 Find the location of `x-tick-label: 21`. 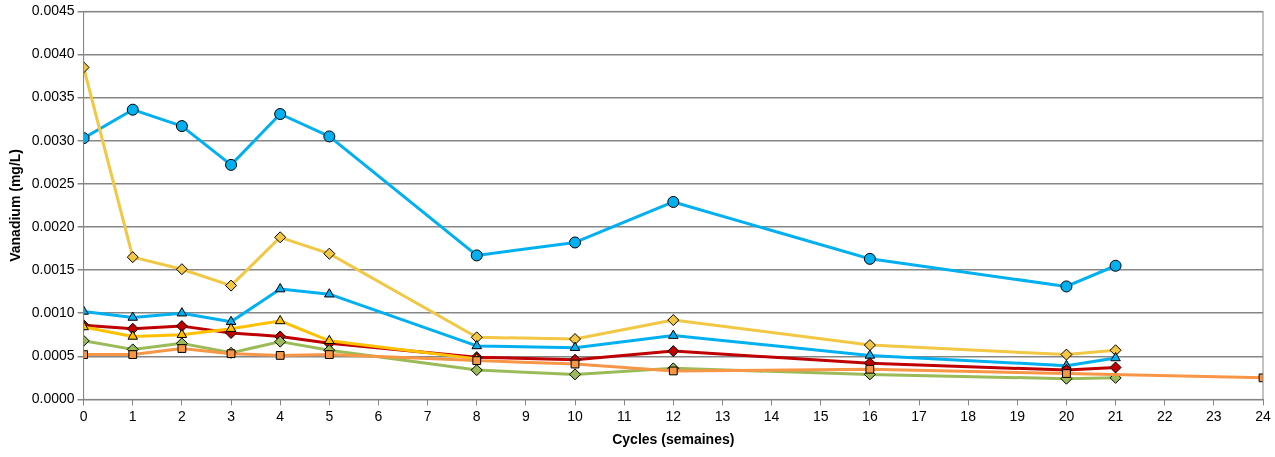

x-tick-label: 21 is located at coordinates (1115, 415).